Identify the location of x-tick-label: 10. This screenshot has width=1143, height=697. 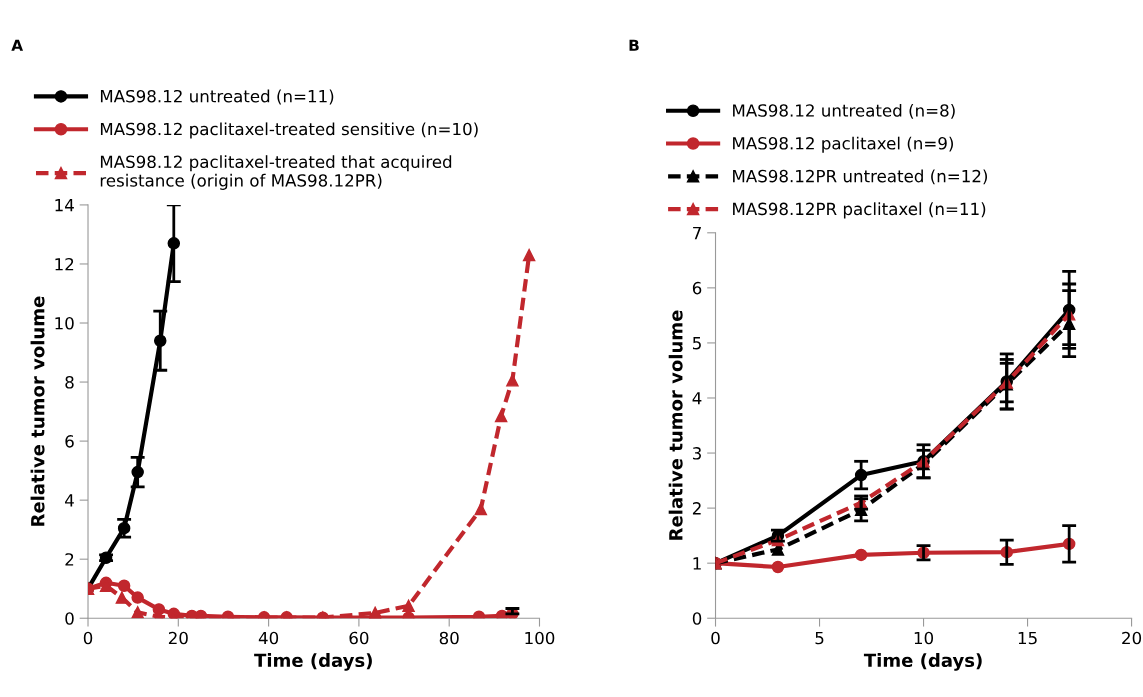
(924, 638).